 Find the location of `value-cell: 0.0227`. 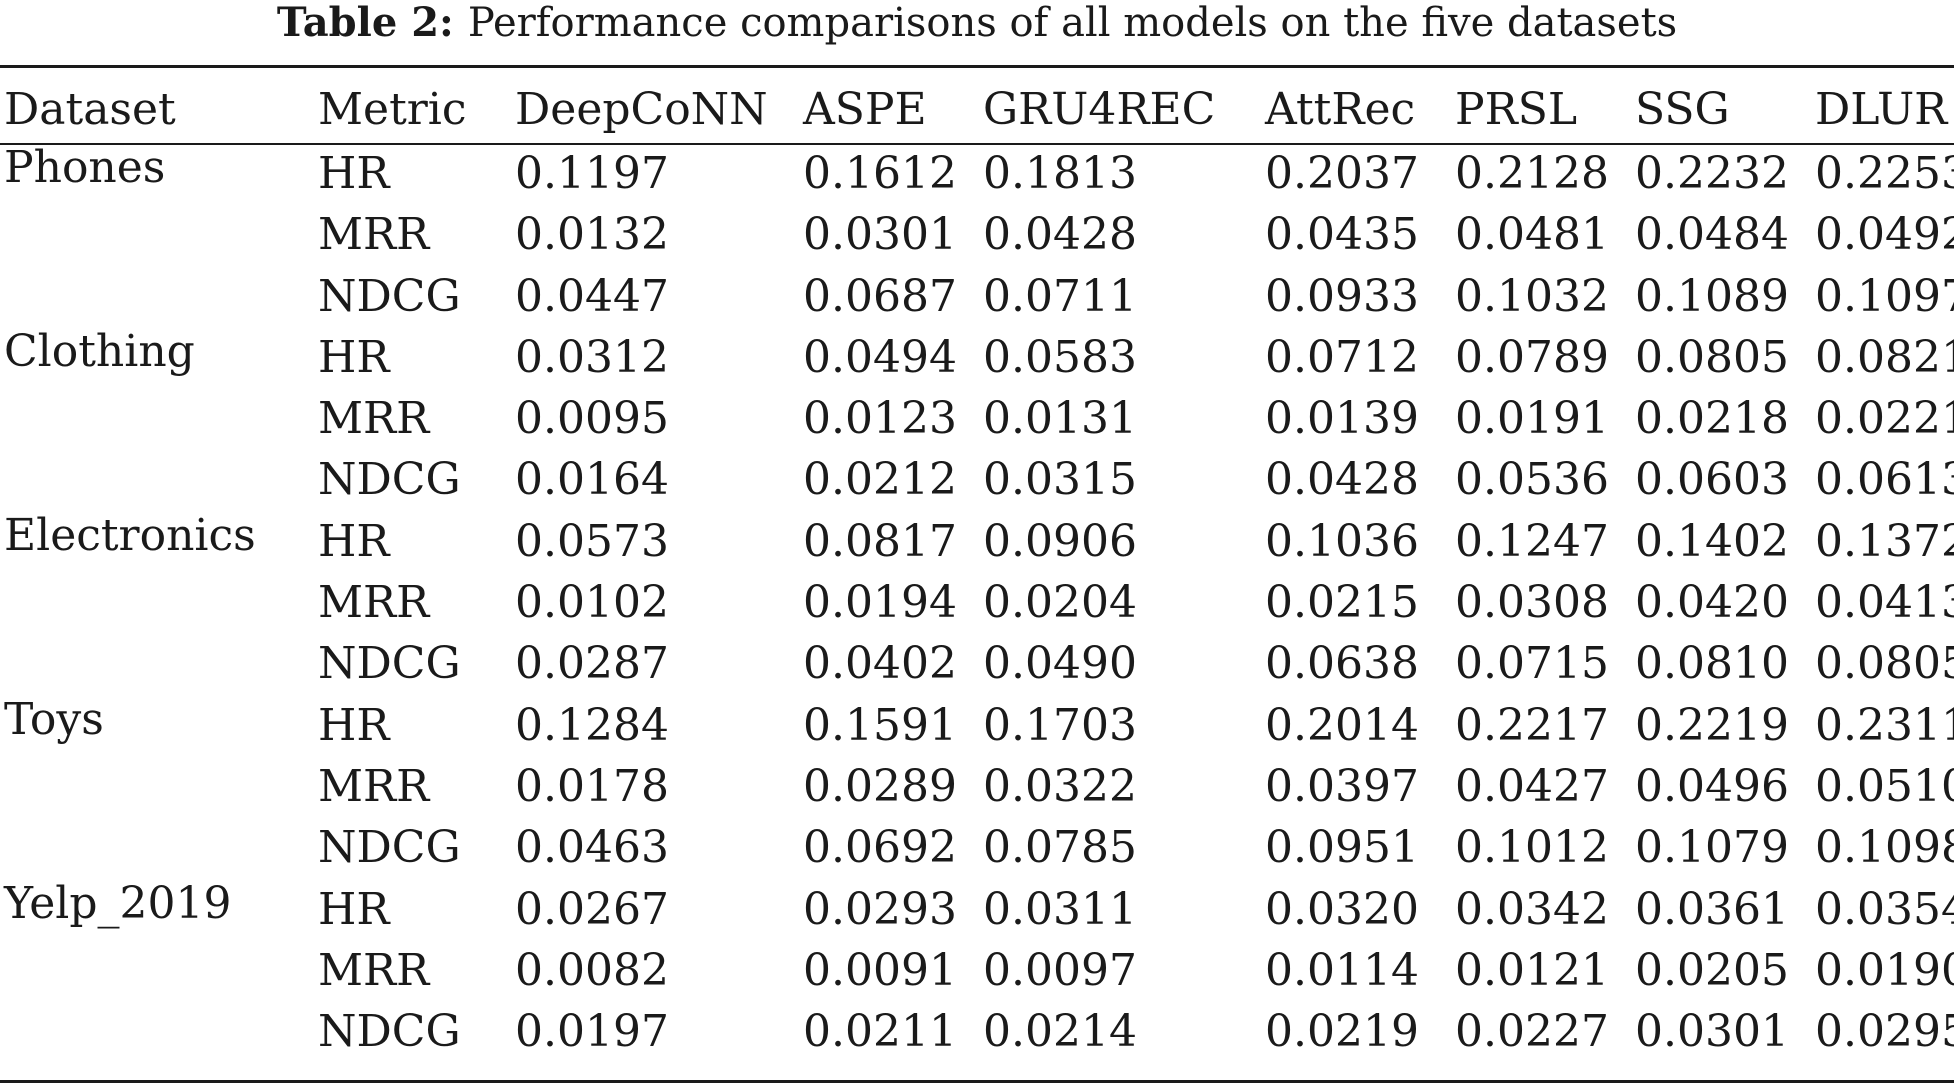

value-cell: 0.0227 is located at coordinates (1532, 1032).